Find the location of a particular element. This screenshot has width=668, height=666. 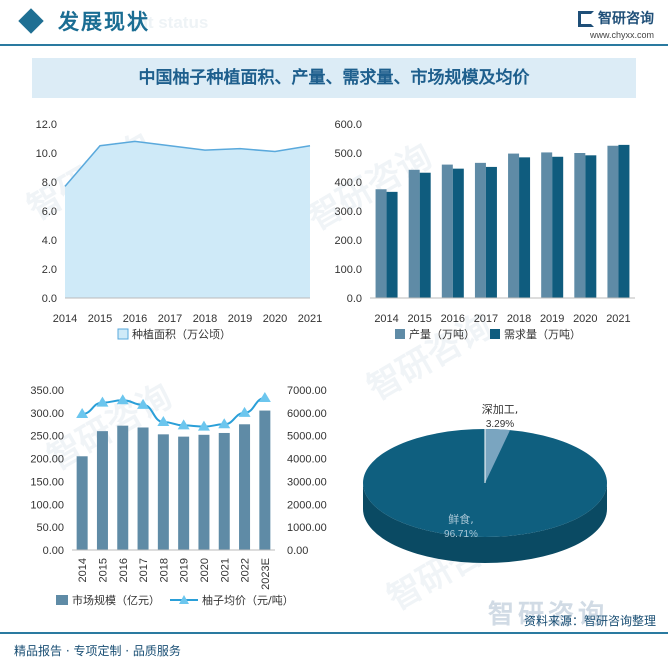

y-tick-label-left: 50.00 is located at coordinates (50, 528).